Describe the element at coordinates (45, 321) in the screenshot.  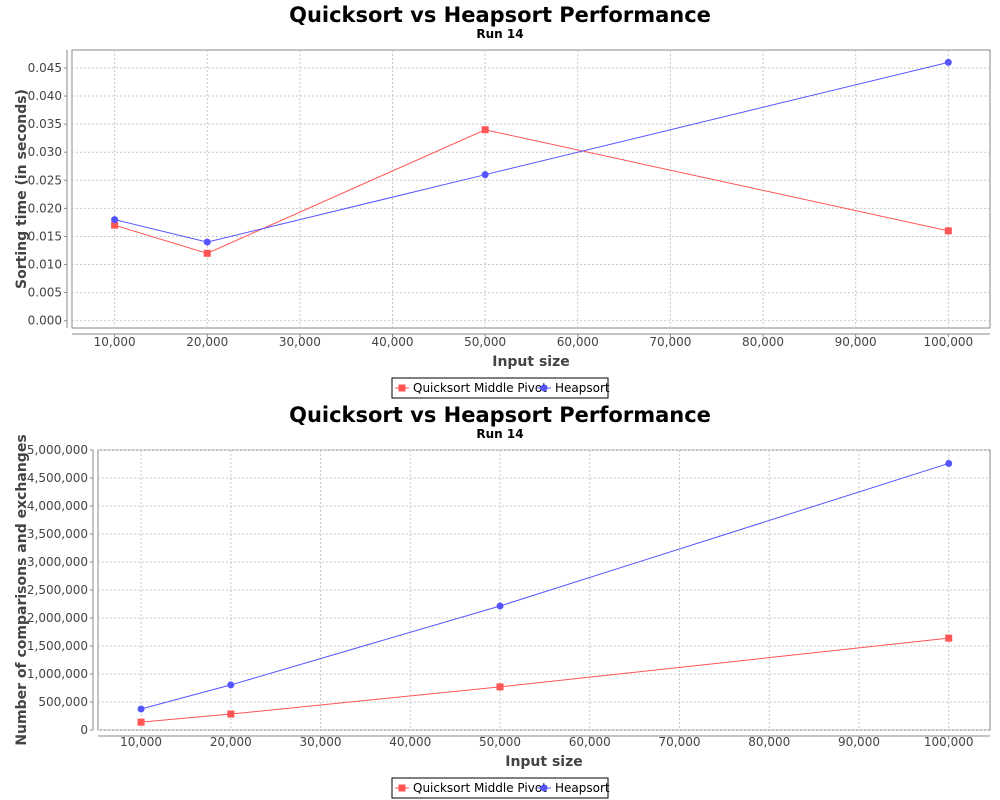
I see `y-tick-label: 0.000` at that location.